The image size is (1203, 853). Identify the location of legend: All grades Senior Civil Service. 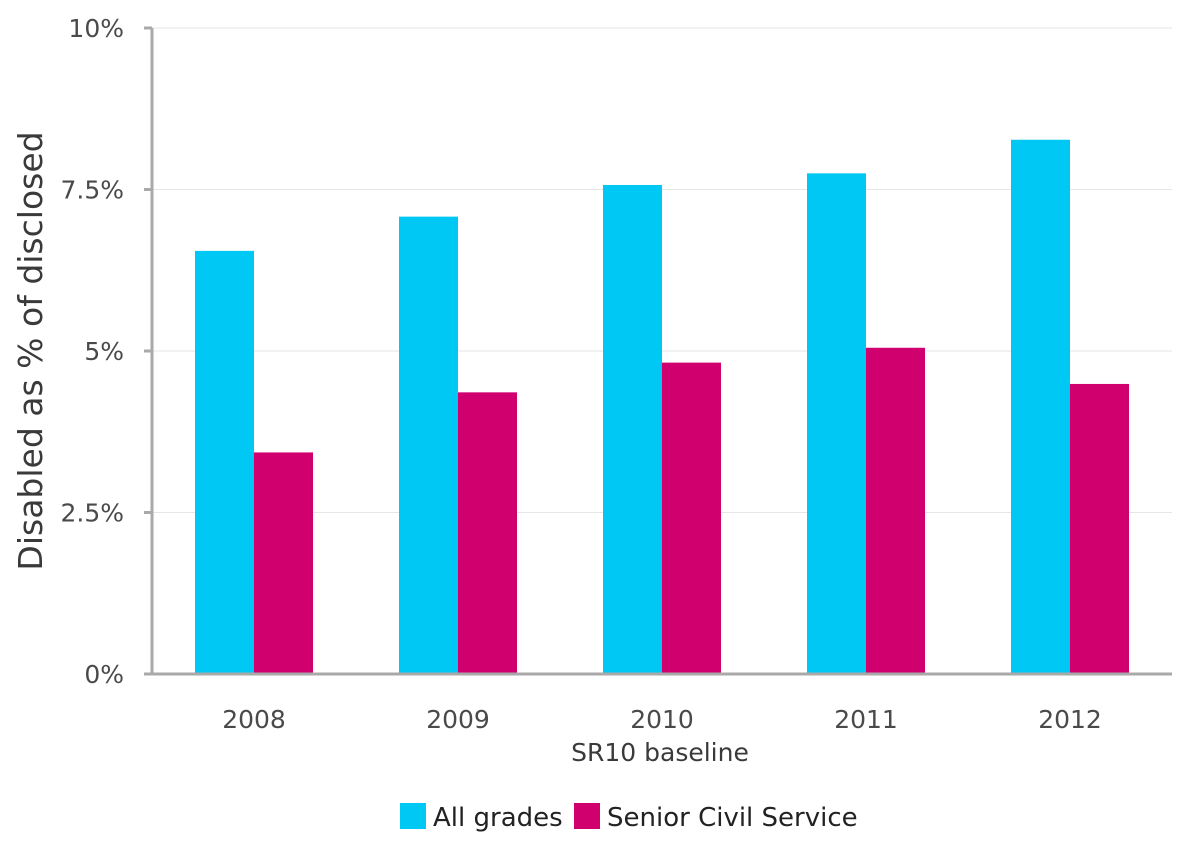
(629, 818).